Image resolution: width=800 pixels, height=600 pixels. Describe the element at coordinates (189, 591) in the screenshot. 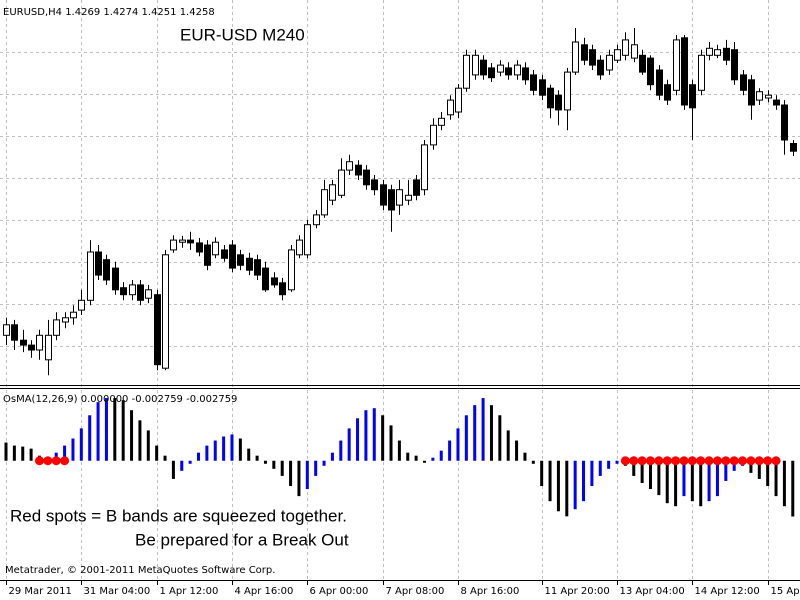

I see `x-tick-label: 1 Apr 12:00` at that location.